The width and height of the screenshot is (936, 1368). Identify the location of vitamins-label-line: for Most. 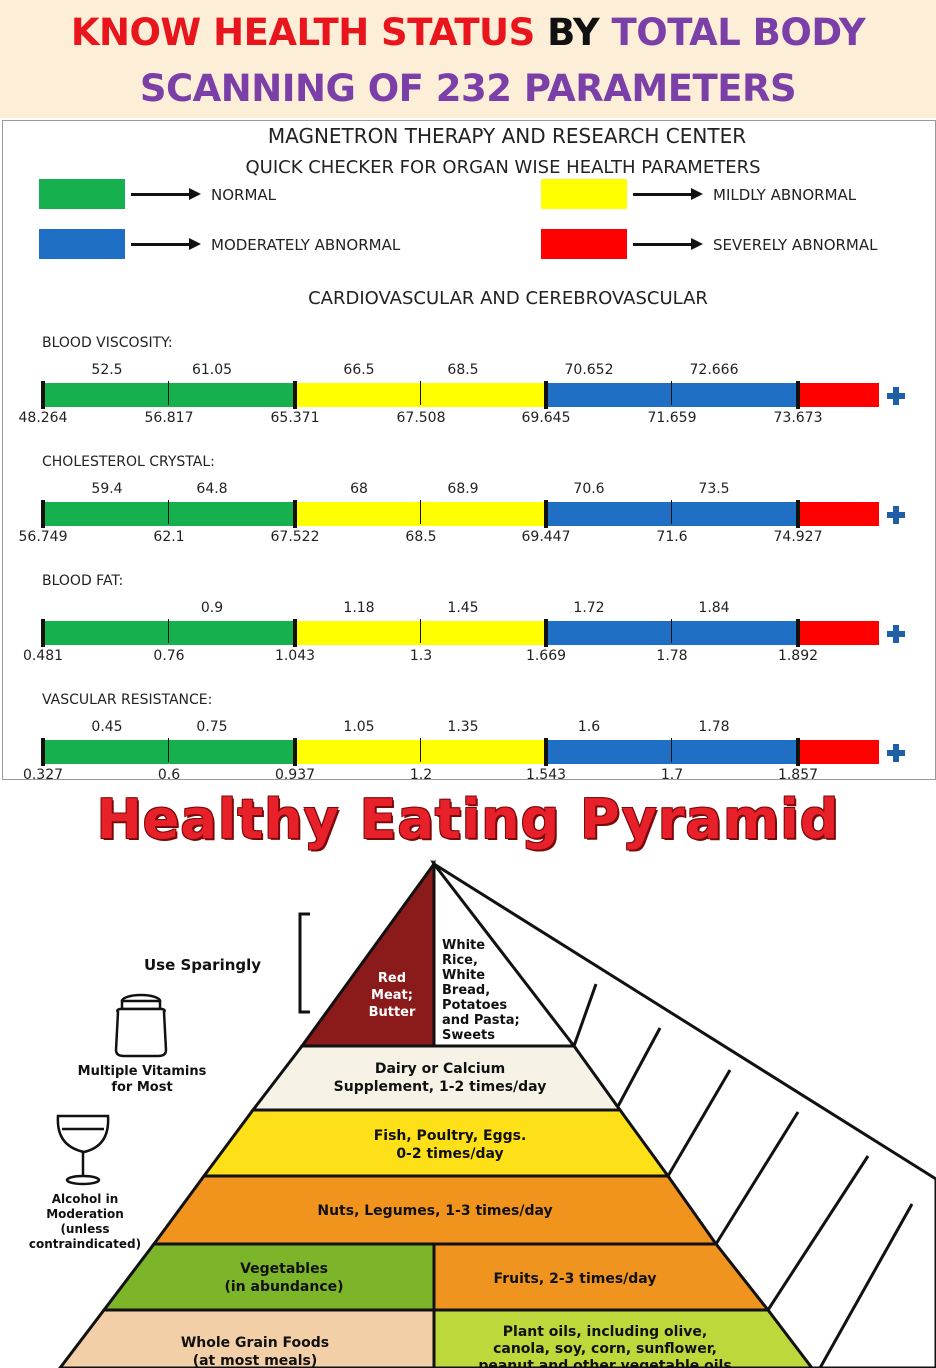
(142, 1088).